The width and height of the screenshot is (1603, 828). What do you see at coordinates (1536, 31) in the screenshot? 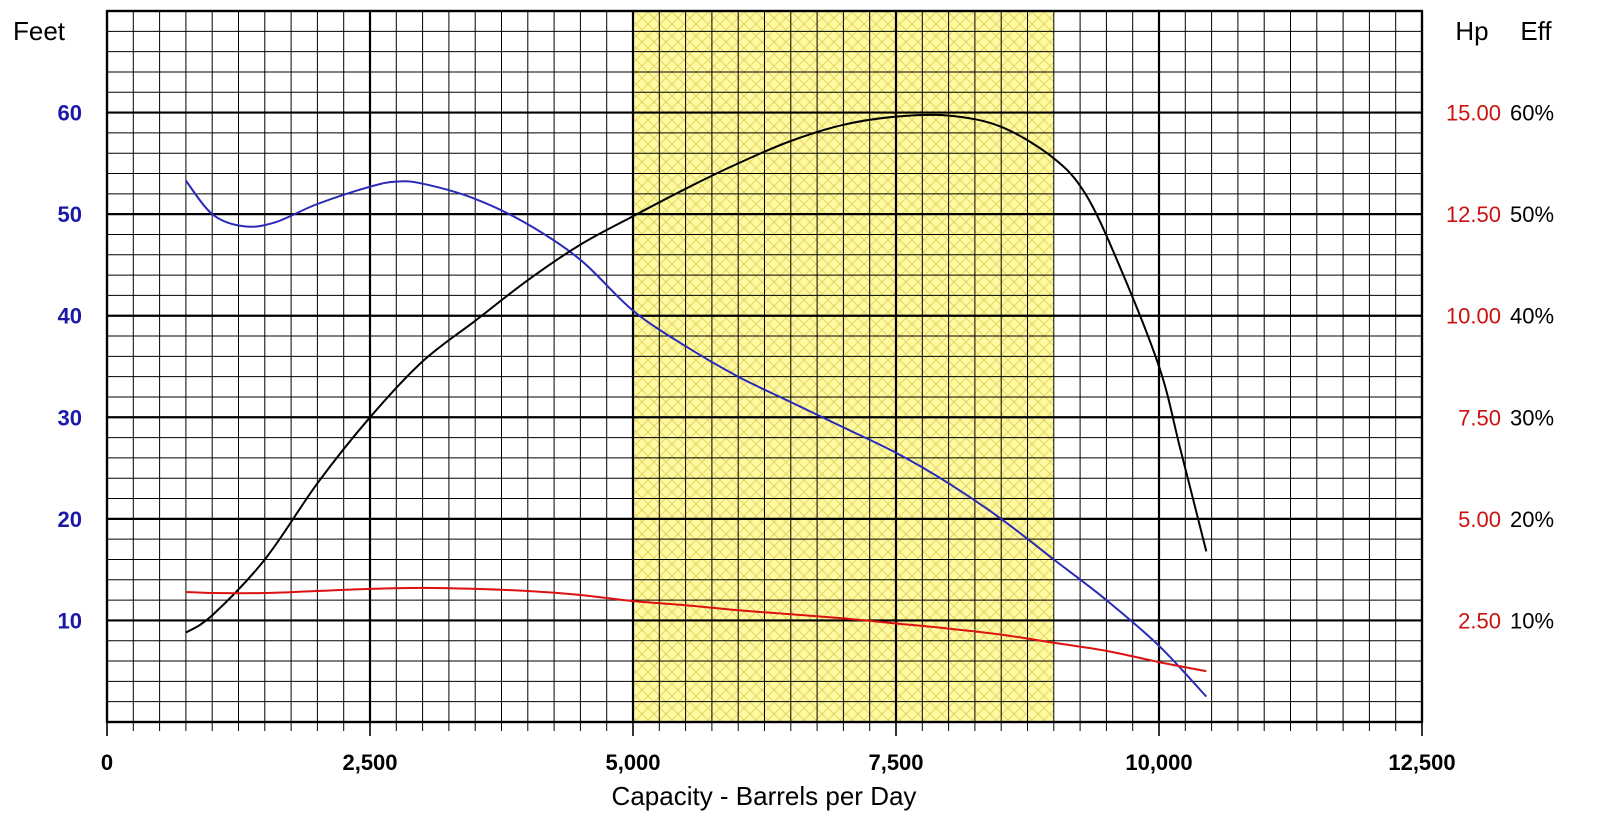
I see `y-right-eff-axis-title: Eff` at bounding box center [1536, 31].